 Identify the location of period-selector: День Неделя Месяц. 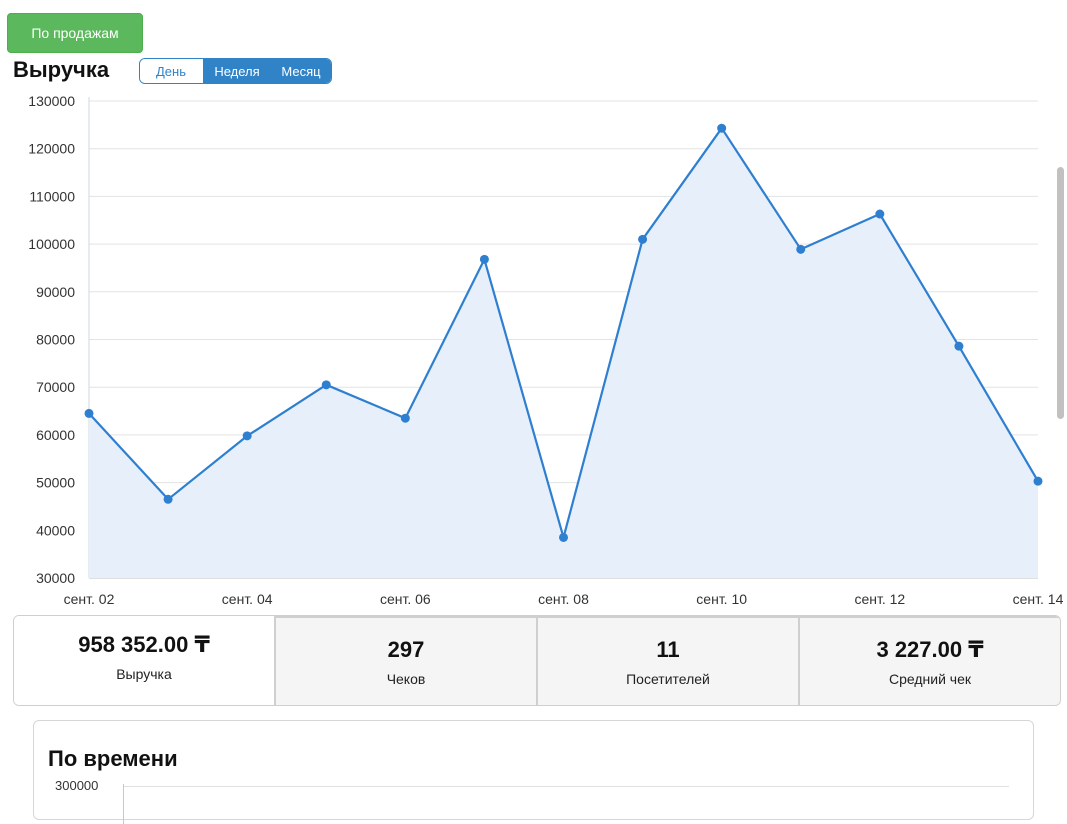
(235, 71).